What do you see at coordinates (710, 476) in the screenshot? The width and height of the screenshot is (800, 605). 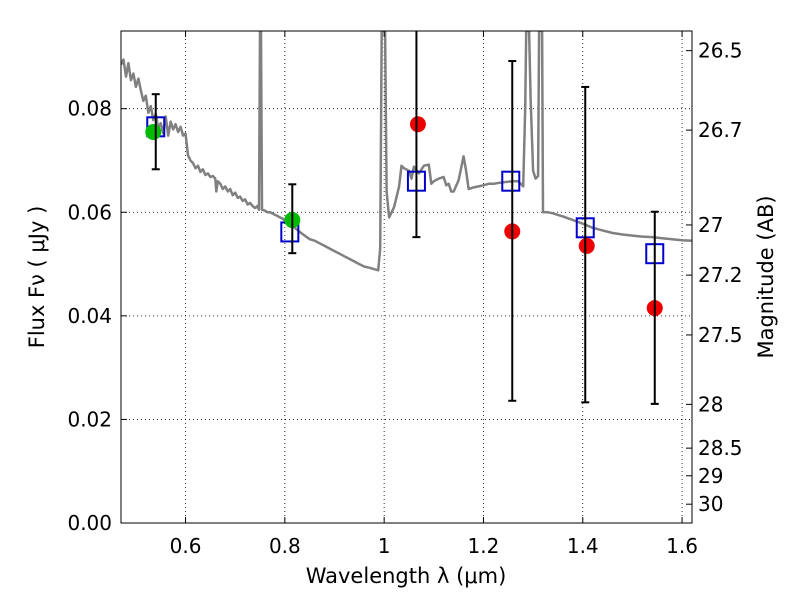 I see `mag-tick-label: 29` at bounding box center [710, 476].